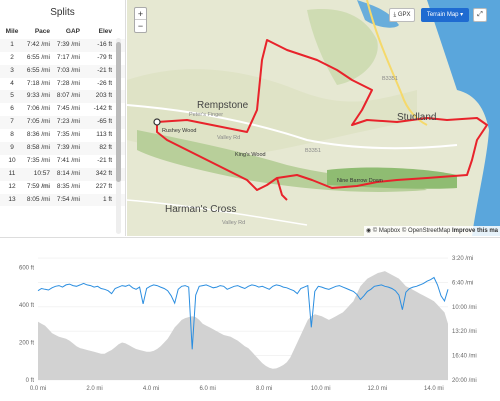 The image size is (500, 401). Describe the element at coordinates (30, 381) in the screenshot. I see `elevation-tick-label: 0 ft` at that location.